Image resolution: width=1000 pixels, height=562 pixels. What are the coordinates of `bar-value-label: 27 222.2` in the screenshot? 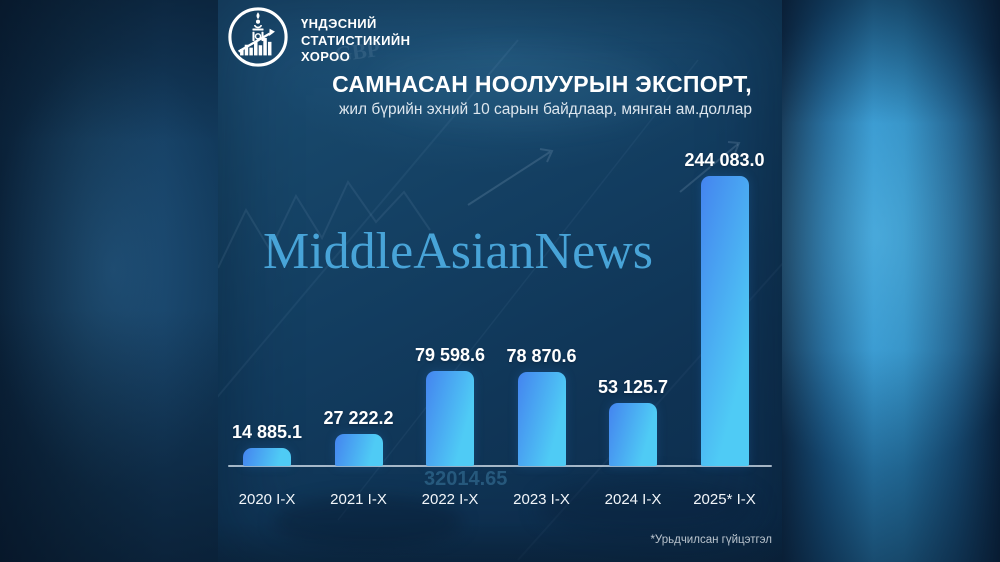 It's located at (358, 418).